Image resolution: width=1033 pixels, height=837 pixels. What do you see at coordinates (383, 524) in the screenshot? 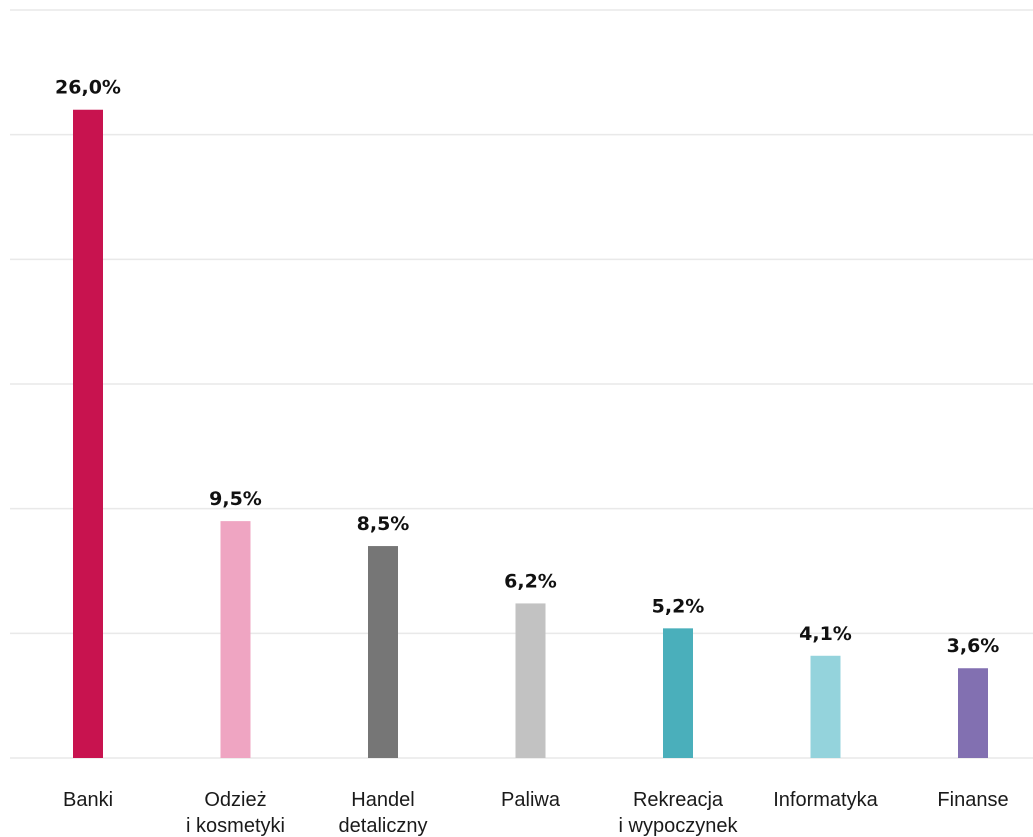
I see `bar-value-label: 8,5%` at bounding box center [383, 524].